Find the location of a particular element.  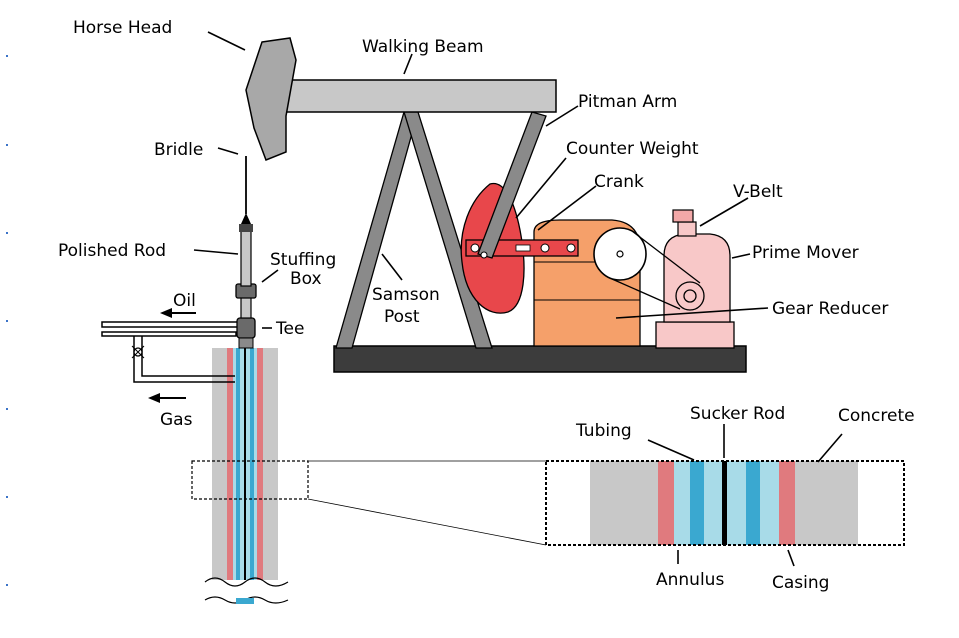

label-casing: Casing is located at coordinates (800, 583).